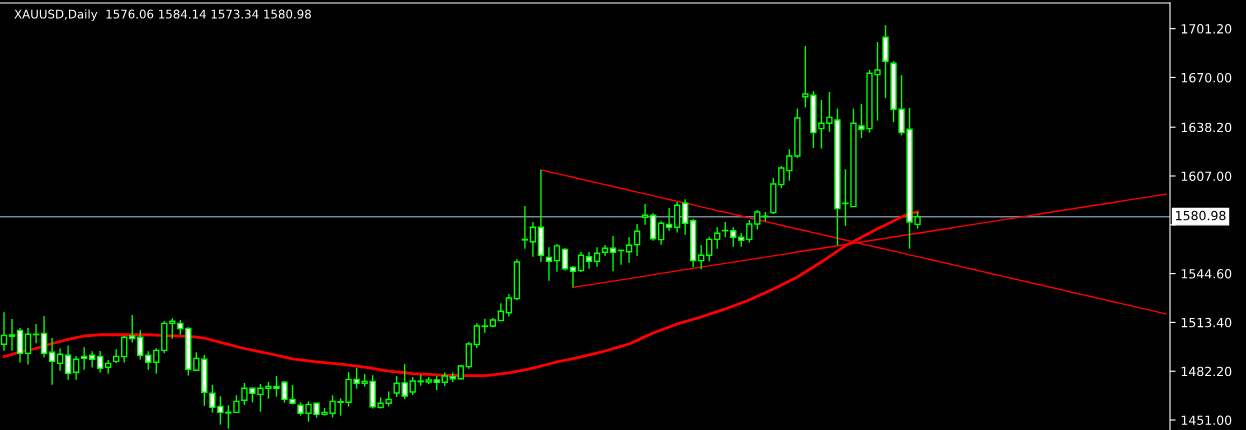 The image size is (1246, 430). Describe the element at coordinates (1206, 371) in the screenshot. I see `y-tick-label: 1482.20` at that location.